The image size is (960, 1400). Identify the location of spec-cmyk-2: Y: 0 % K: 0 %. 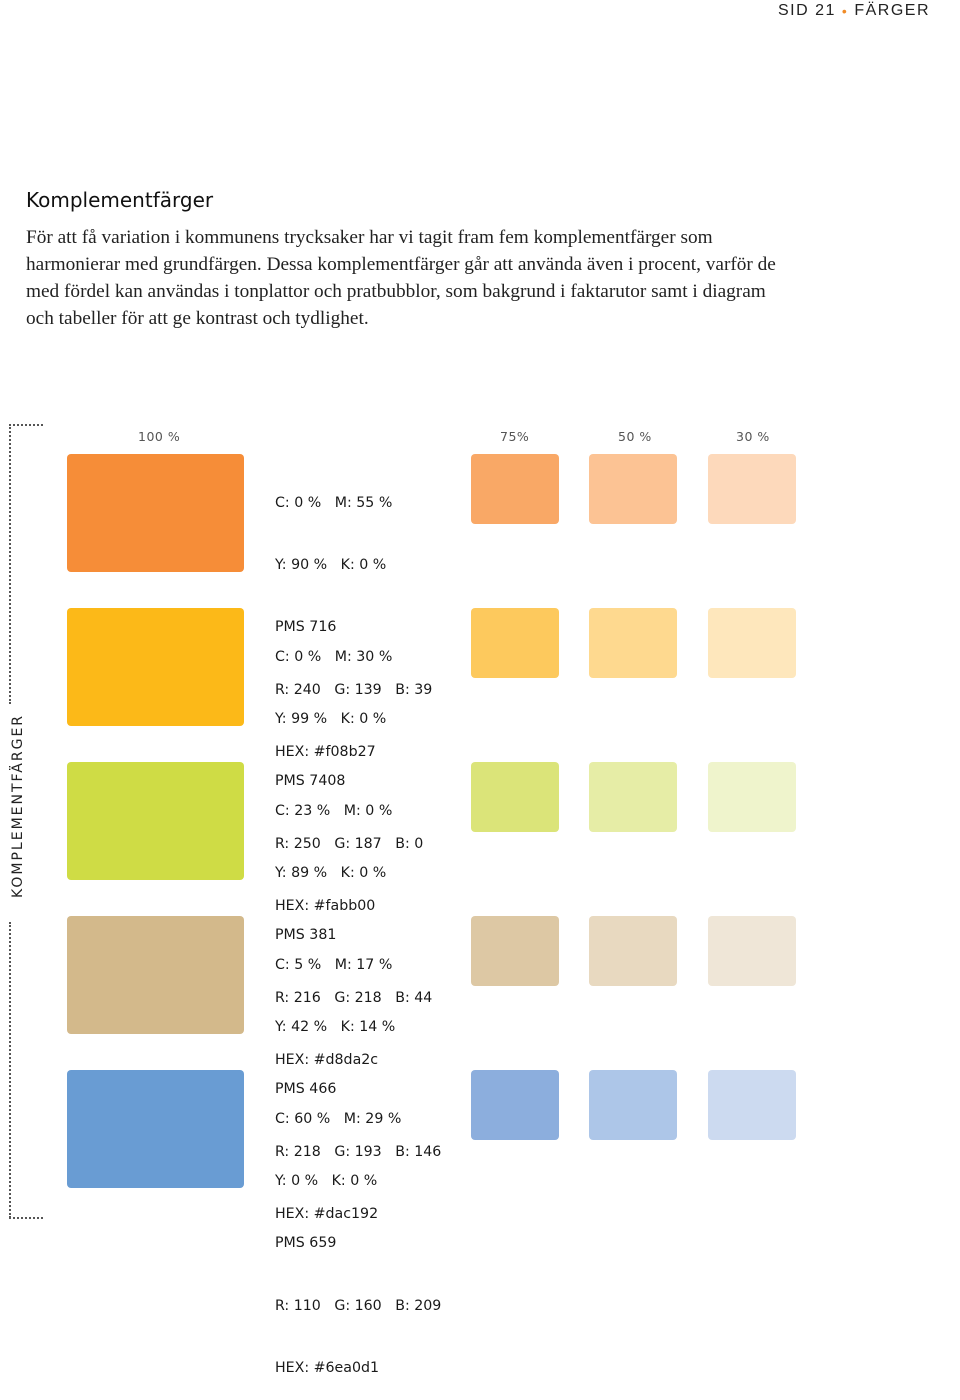
(326, 1180).